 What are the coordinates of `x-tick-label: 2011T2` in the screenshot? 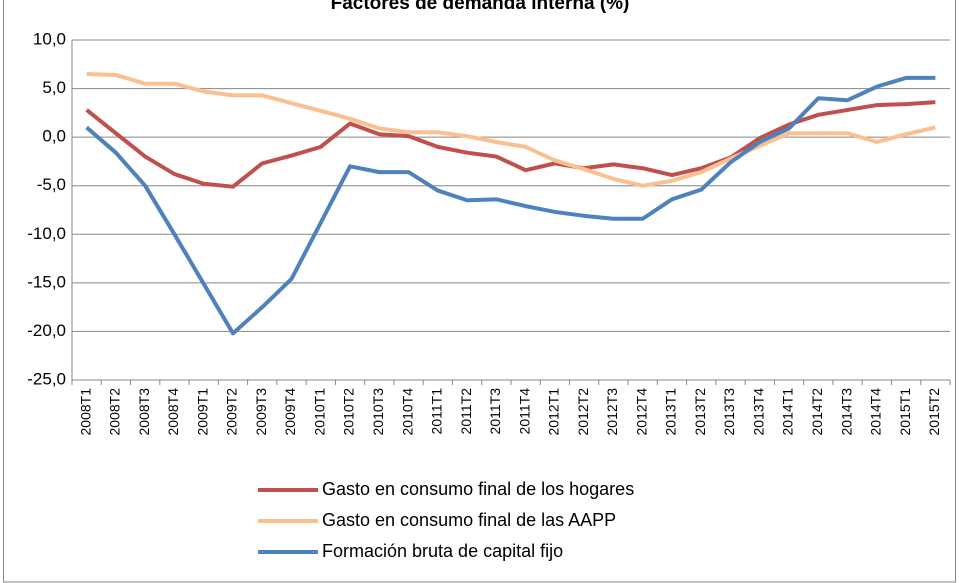 It's located at (466, 411).